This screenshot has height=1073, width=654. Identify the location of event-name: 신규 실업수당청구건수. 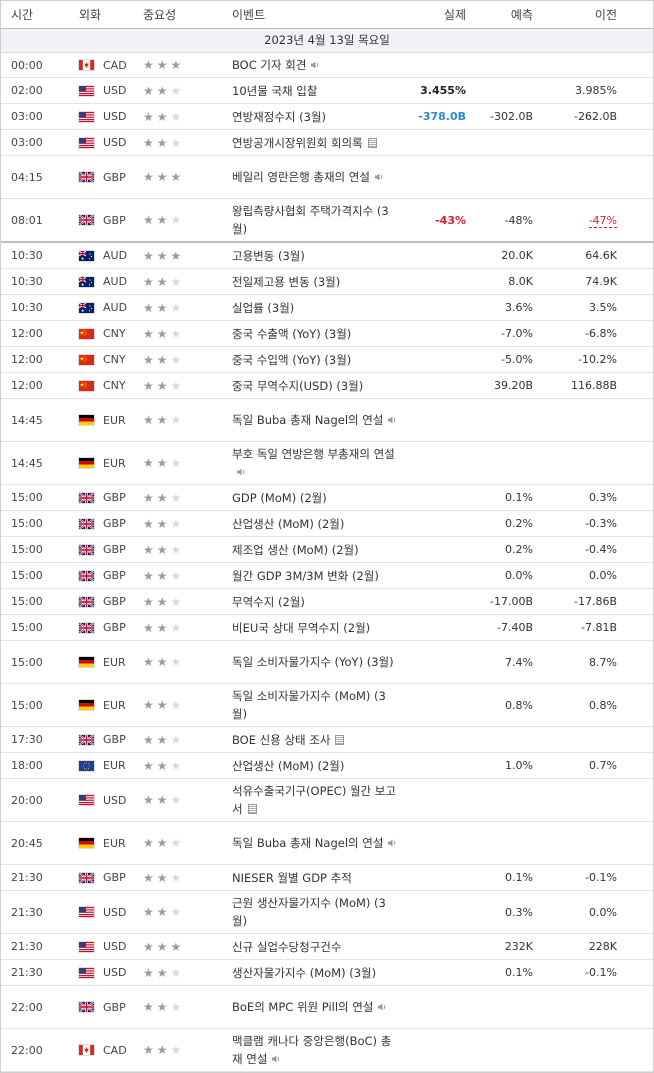
(287, 946).